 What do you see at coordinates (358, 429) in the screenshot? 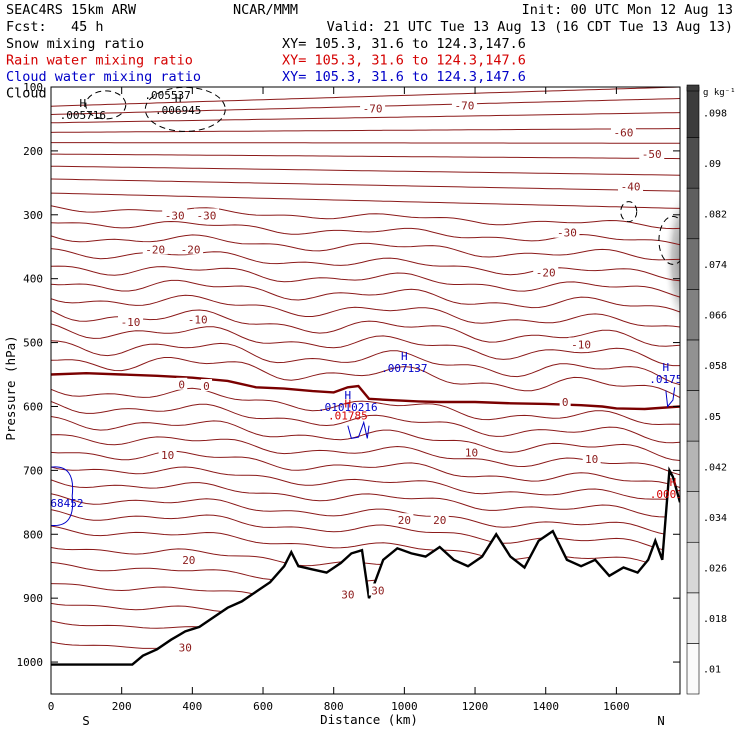
I see `cloud-water-contour` at bounding box center [358, 429].